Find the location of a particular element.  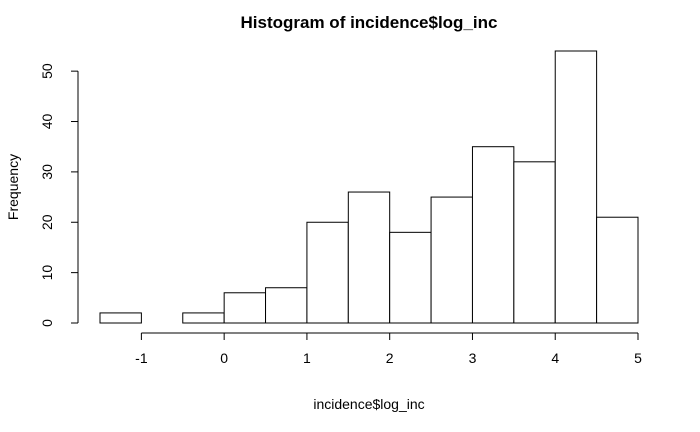

y-tick-label: 40 is located at coordinates (47, 122).